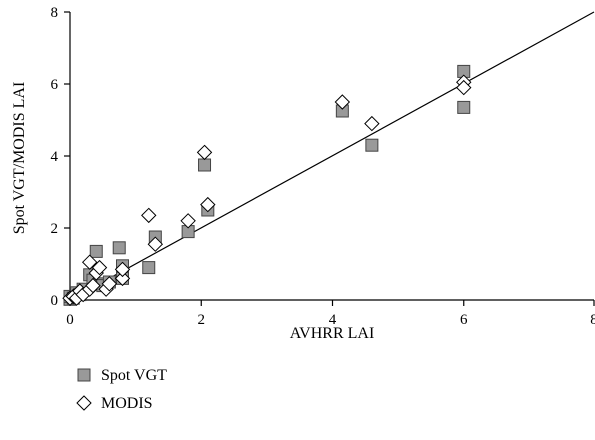  Describe the element at coordinates (55, 301) in the screenshot. I see `y-tick-label: 0` at that location.